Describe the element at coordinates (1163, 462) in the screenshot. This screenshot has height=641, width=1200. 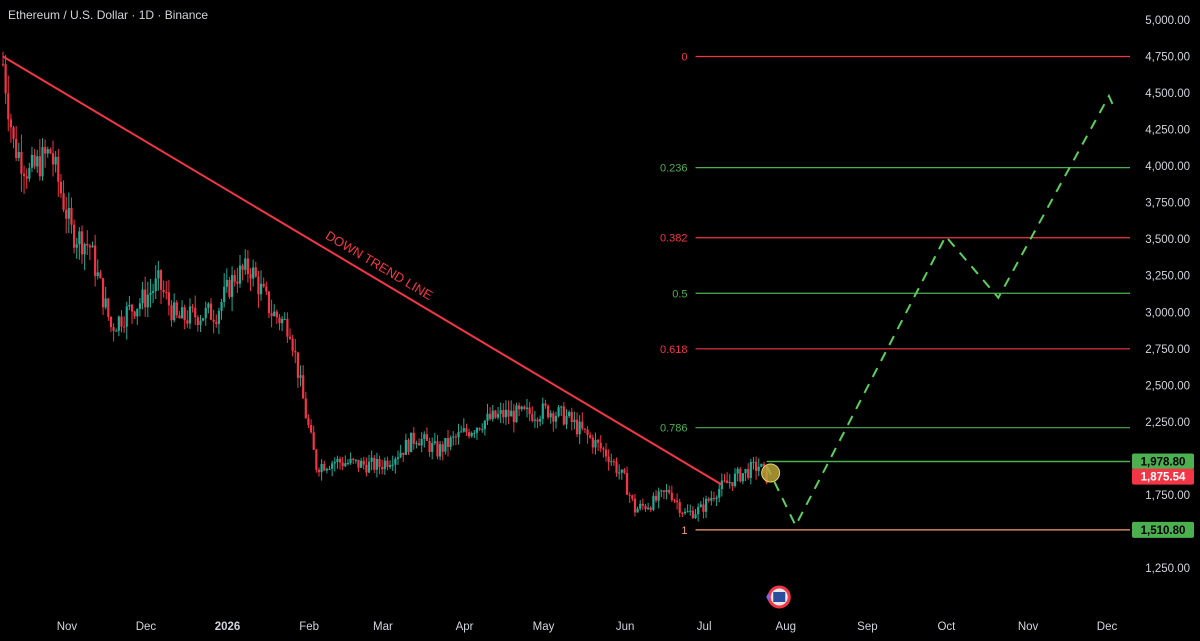
I see `price-tag-label: 1,978.80` at that location.